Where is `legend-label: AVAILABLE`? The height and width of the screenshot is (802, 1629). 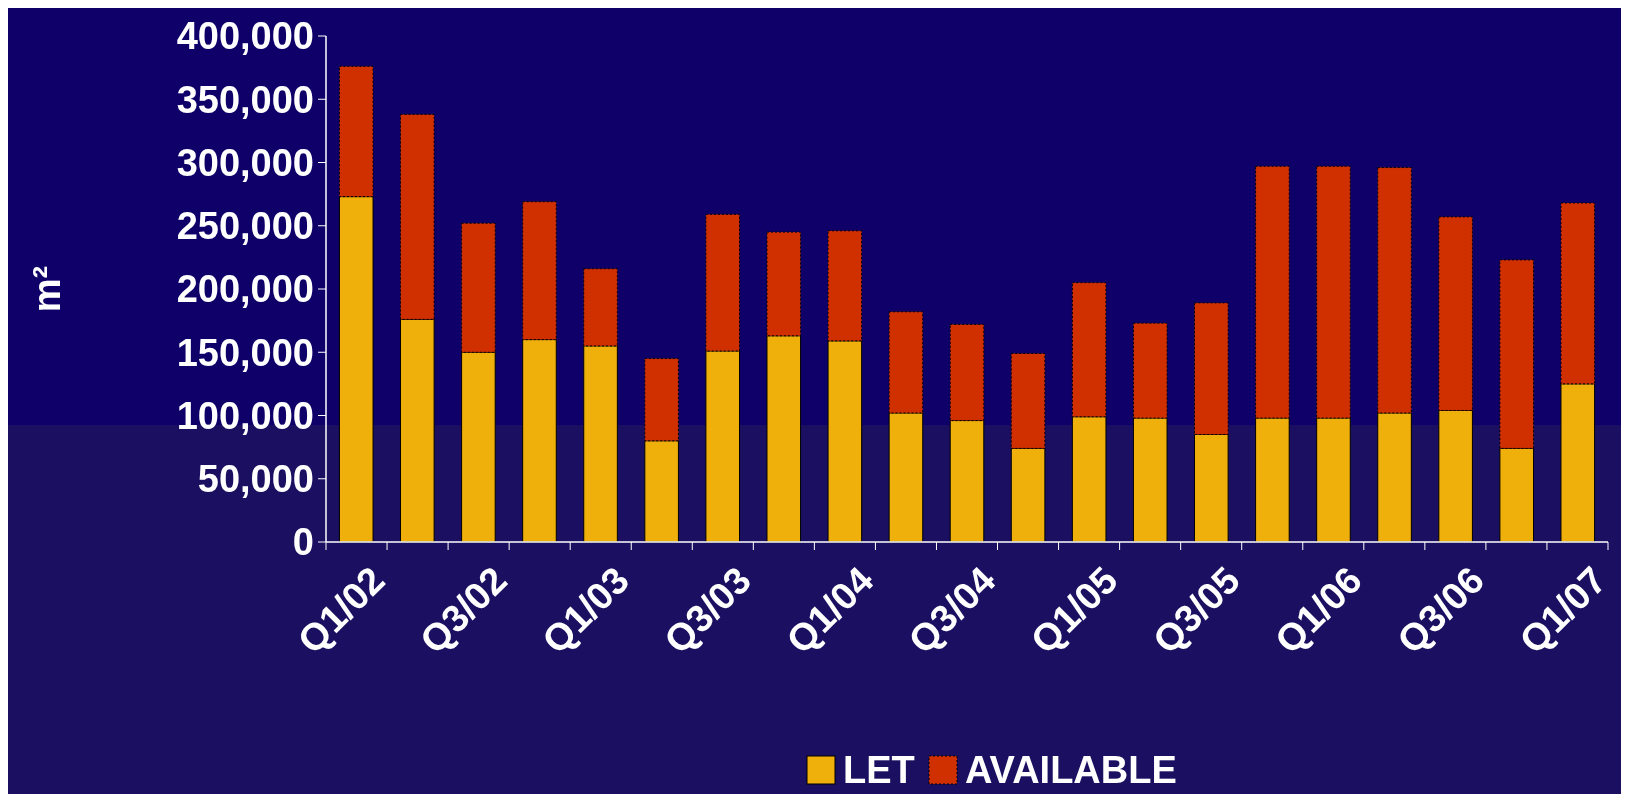 legend-label: AVAILABLE is located at coordinates (1071, 770).